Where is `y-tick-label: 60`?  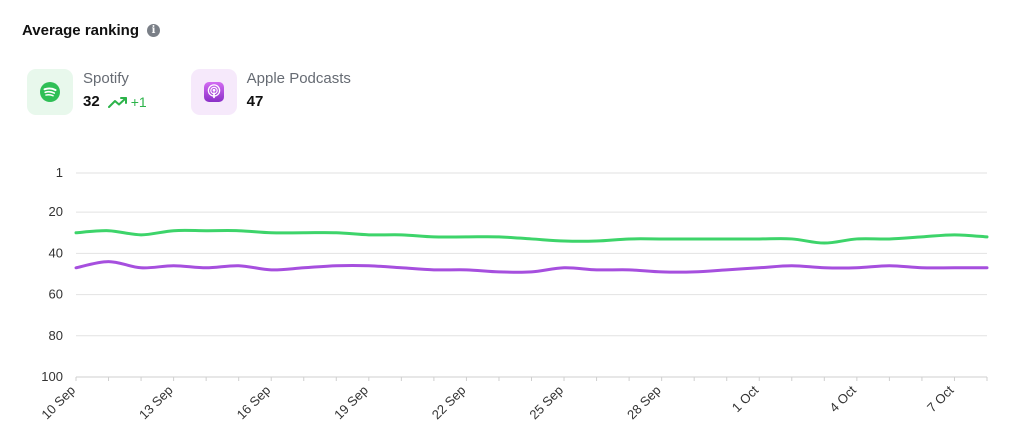 y-tick-label: 60 is located at coordinates (56, 294).